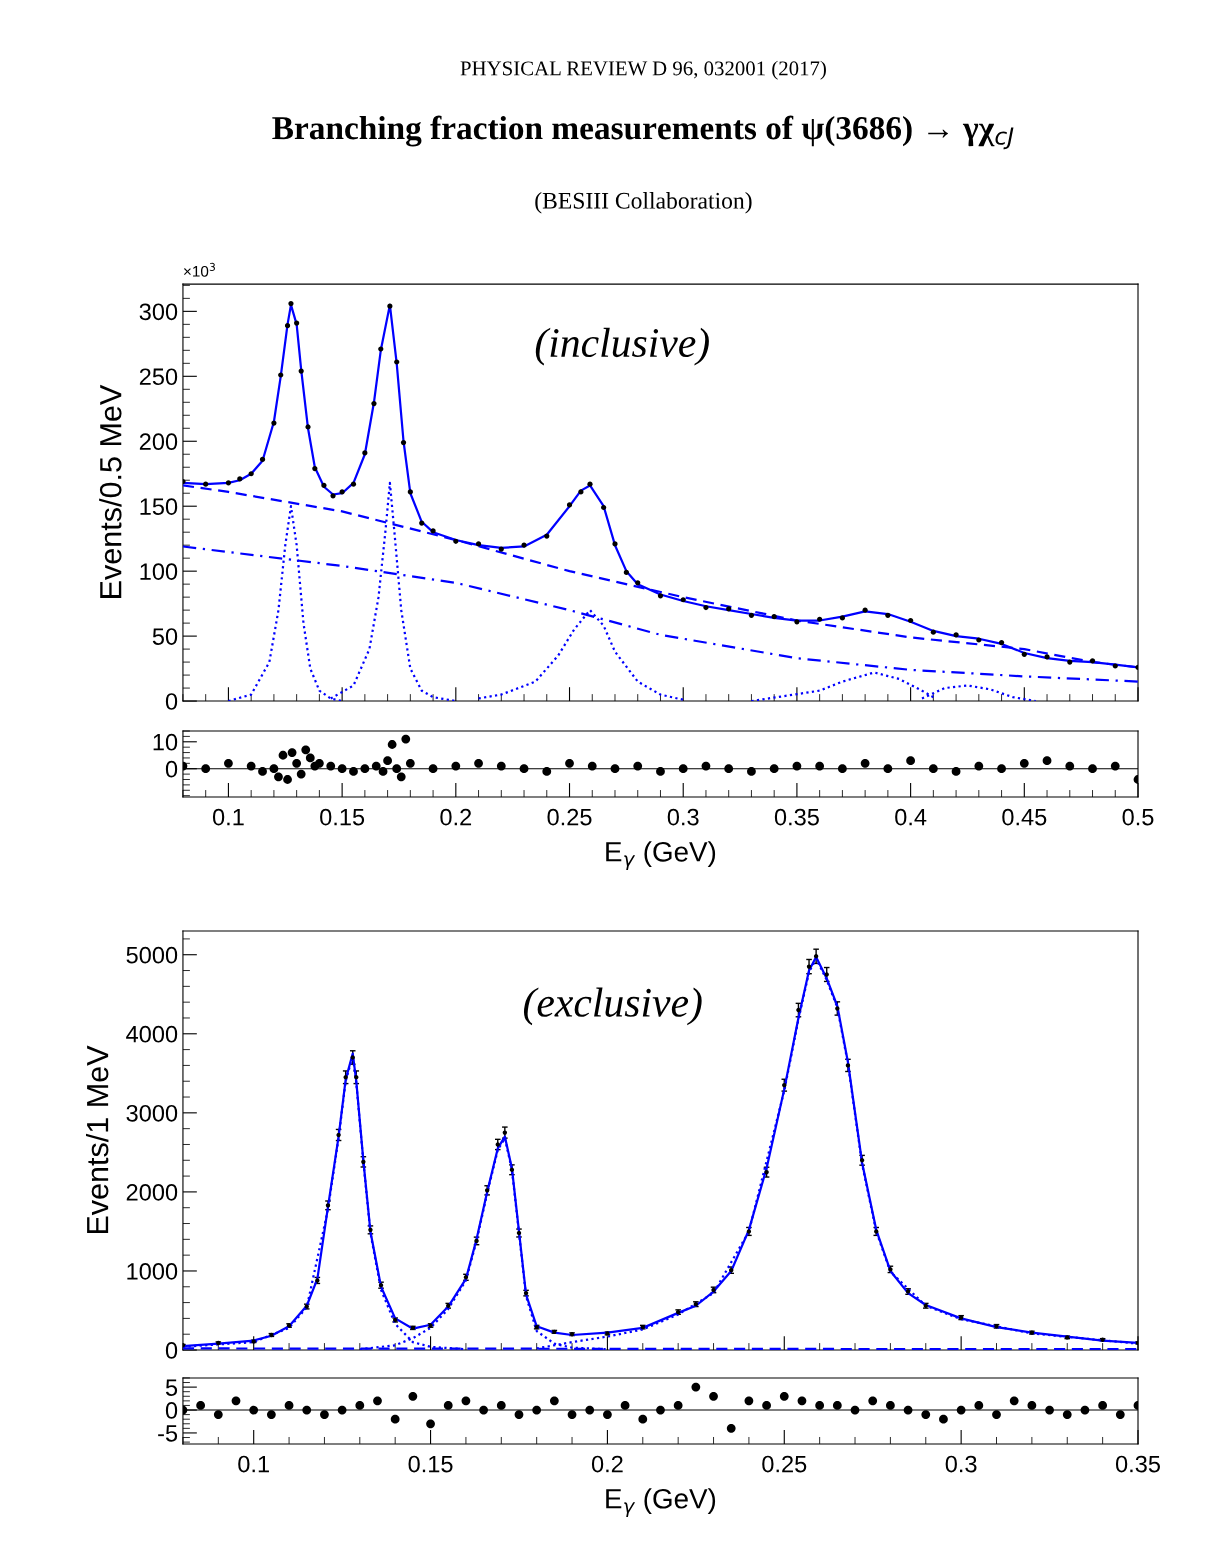 The image size is (1214, 1560). I want to click on y-tick-label: 10, so click(165, 742).